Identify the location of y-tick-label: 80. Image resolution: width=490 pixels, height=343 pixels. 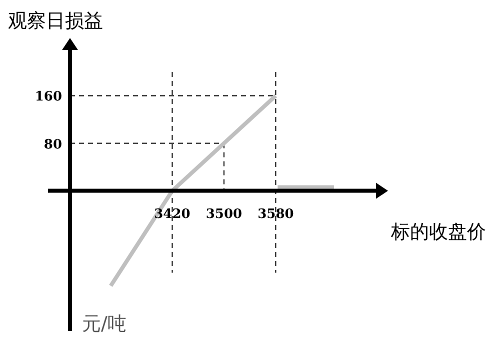
(53, 144).